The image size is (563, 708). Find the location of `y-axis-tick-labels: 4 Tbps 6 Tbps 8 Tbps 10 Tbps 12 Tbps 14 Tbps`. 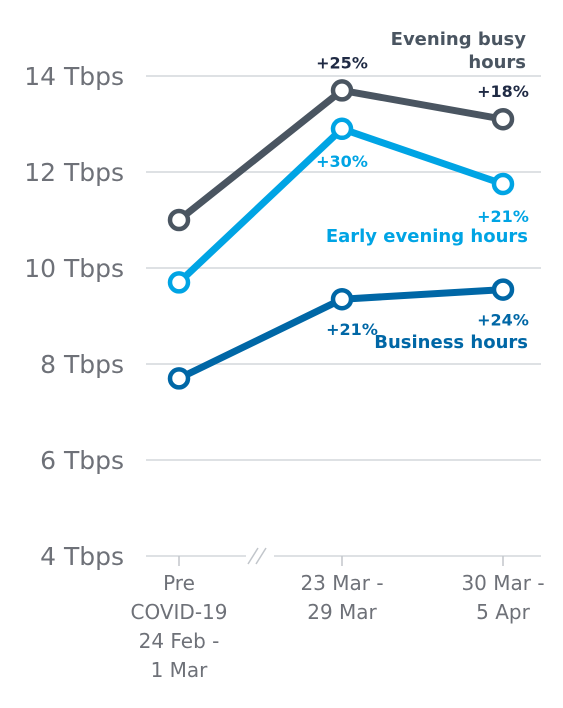

y-axis-tick-labels: 4 Tbps 6 Tbps 8 Tbps 10 Tbps 12 Tbps 14 Tbps is located at coordinates (74, 316).